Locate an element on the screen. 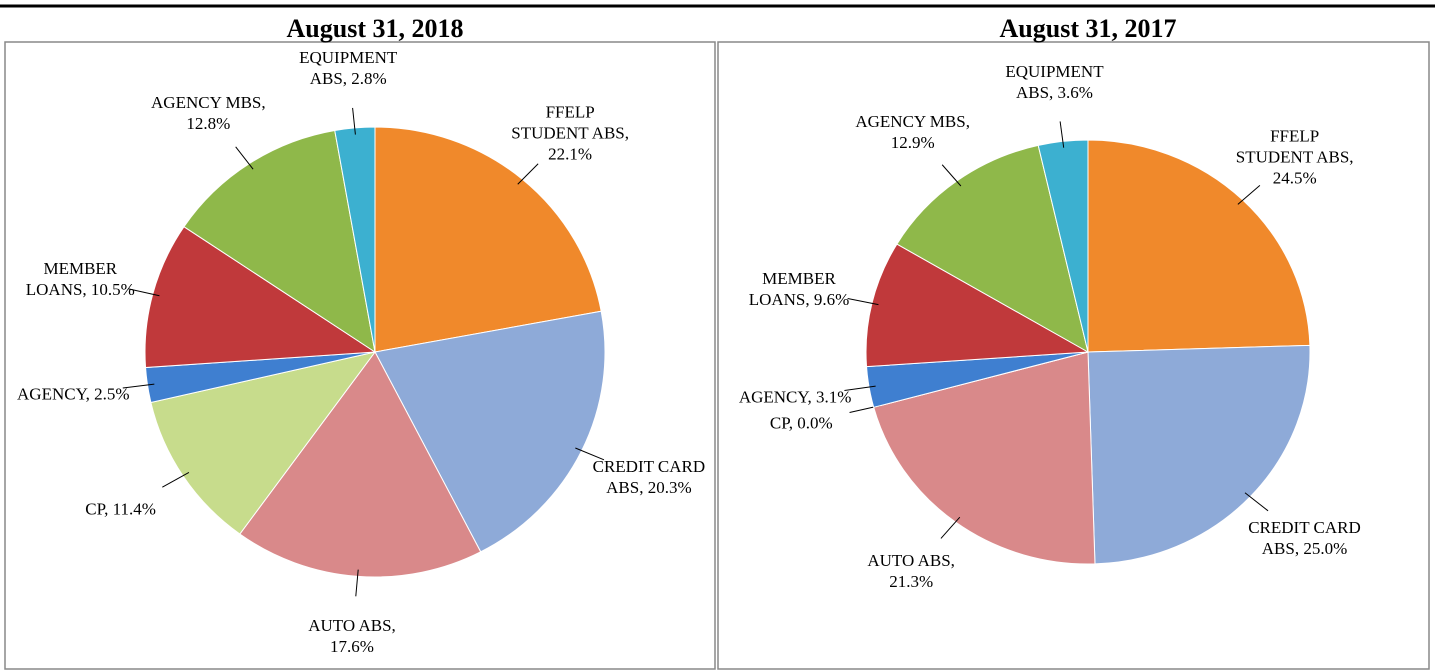  data-label: MEMBER LOANS, 9.6% is located at coordinates (799, 289).